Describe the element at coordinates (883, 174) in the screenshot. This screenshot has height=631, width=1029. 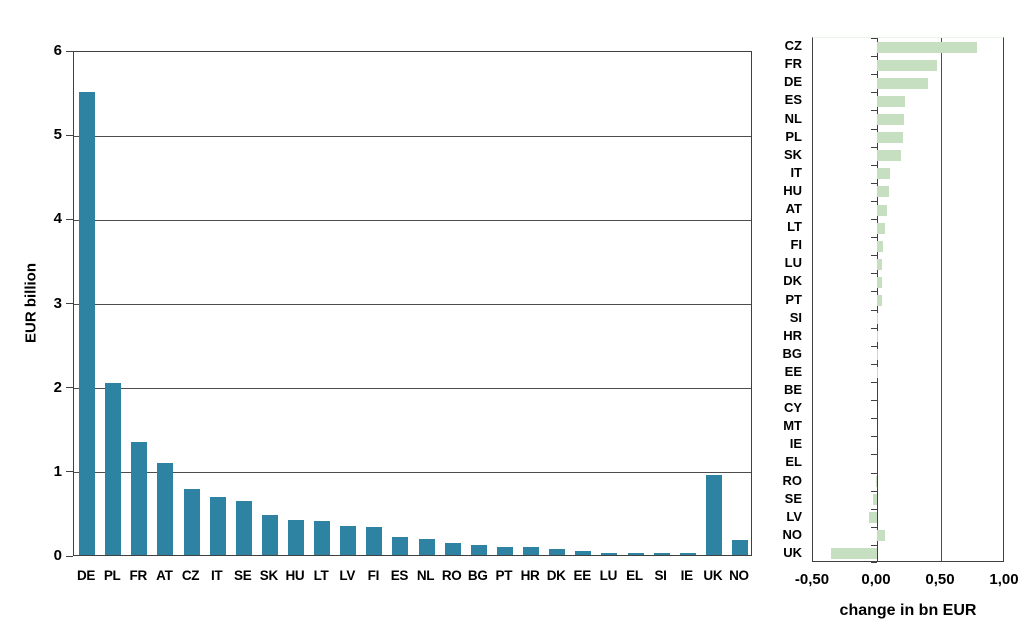
I see `bar-it` at that location.